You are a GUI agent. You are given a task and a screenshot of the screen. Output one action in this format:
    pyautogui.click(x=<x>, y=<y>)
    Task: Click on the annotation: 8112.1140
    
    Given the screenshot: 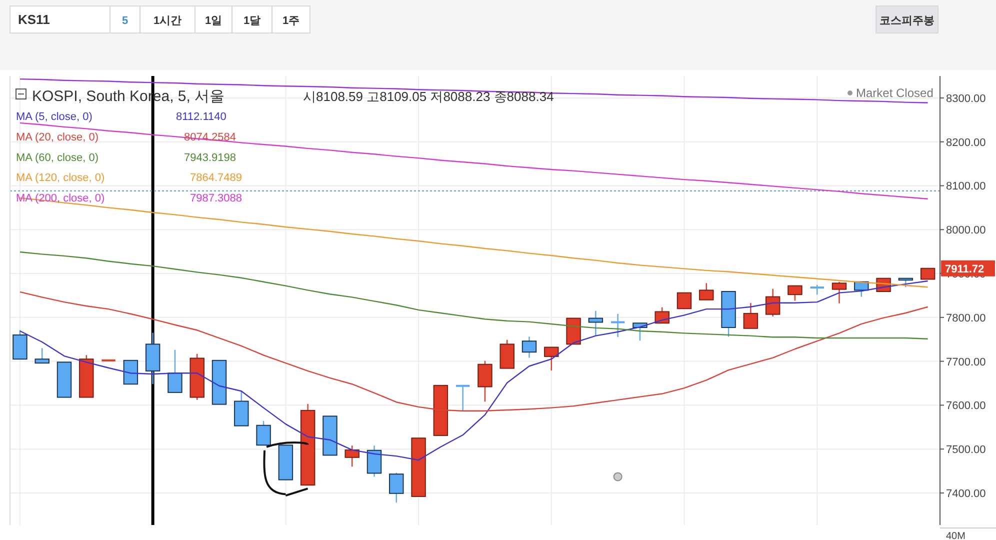 What is the action you would take?
    pyautogui.click(x=201, y=117)
    